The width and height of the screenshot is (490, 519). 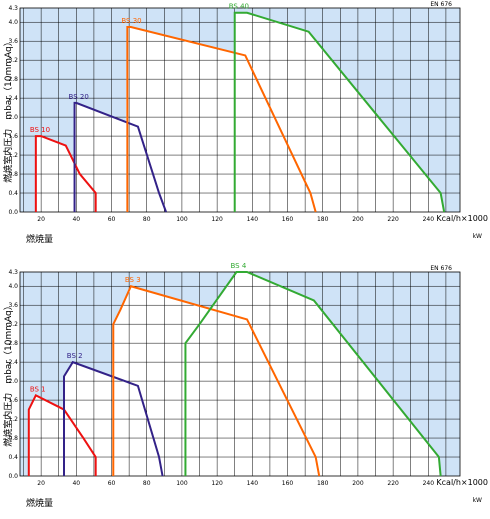 What do you see at coordinates (238, 266) in the screenshot?
I see `series-label: BS 4` at bounding box center [238, 266].